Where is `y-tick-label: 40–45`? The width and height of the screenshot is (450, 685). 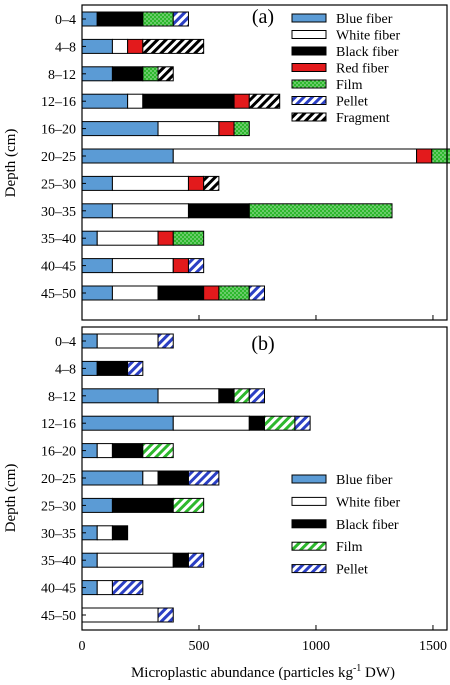
y-tick-label: 40–45 is located at coordinates (58, 589).